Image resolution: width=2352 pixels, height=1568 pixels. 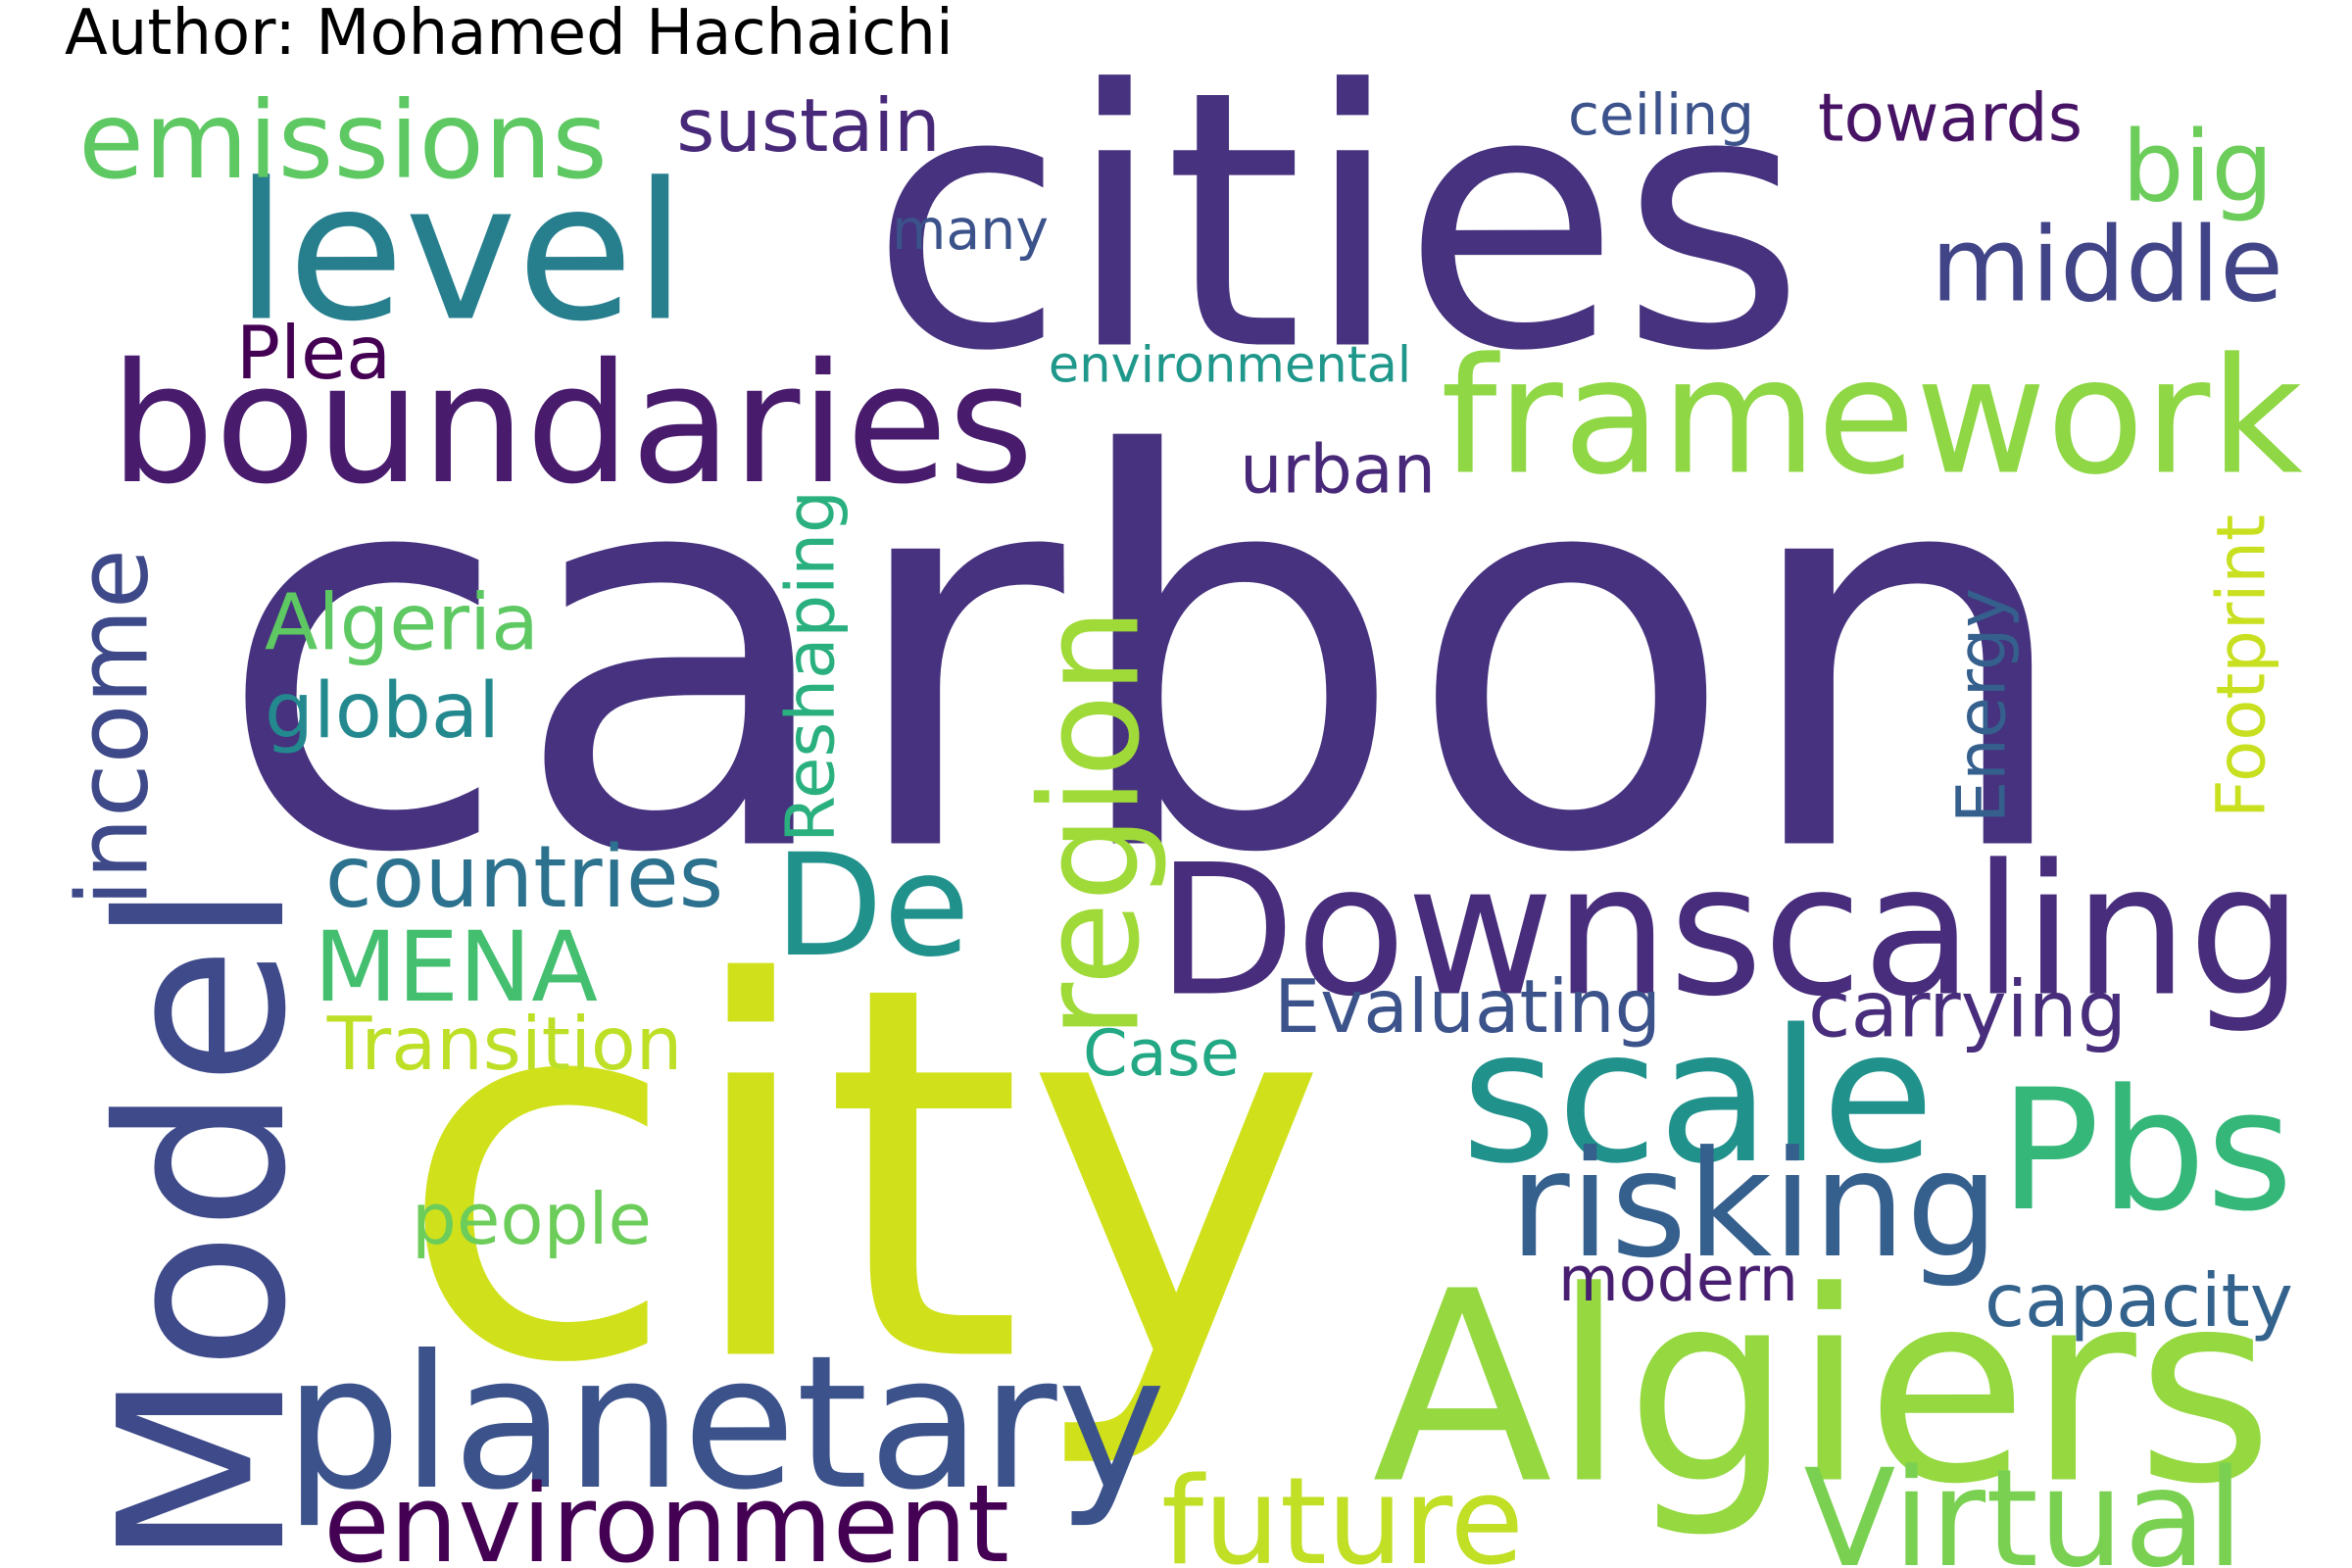 I want to click on word-boundaries: boundaries, so click(x=572, y=423).